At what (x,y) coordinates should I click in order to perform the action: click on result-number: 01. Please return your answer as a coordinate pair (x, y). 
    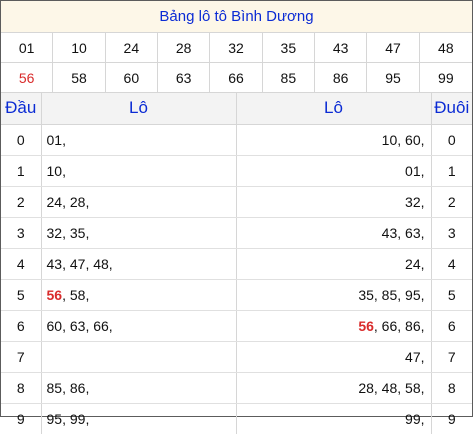
    Looking at the image, I should click on (27, 48).